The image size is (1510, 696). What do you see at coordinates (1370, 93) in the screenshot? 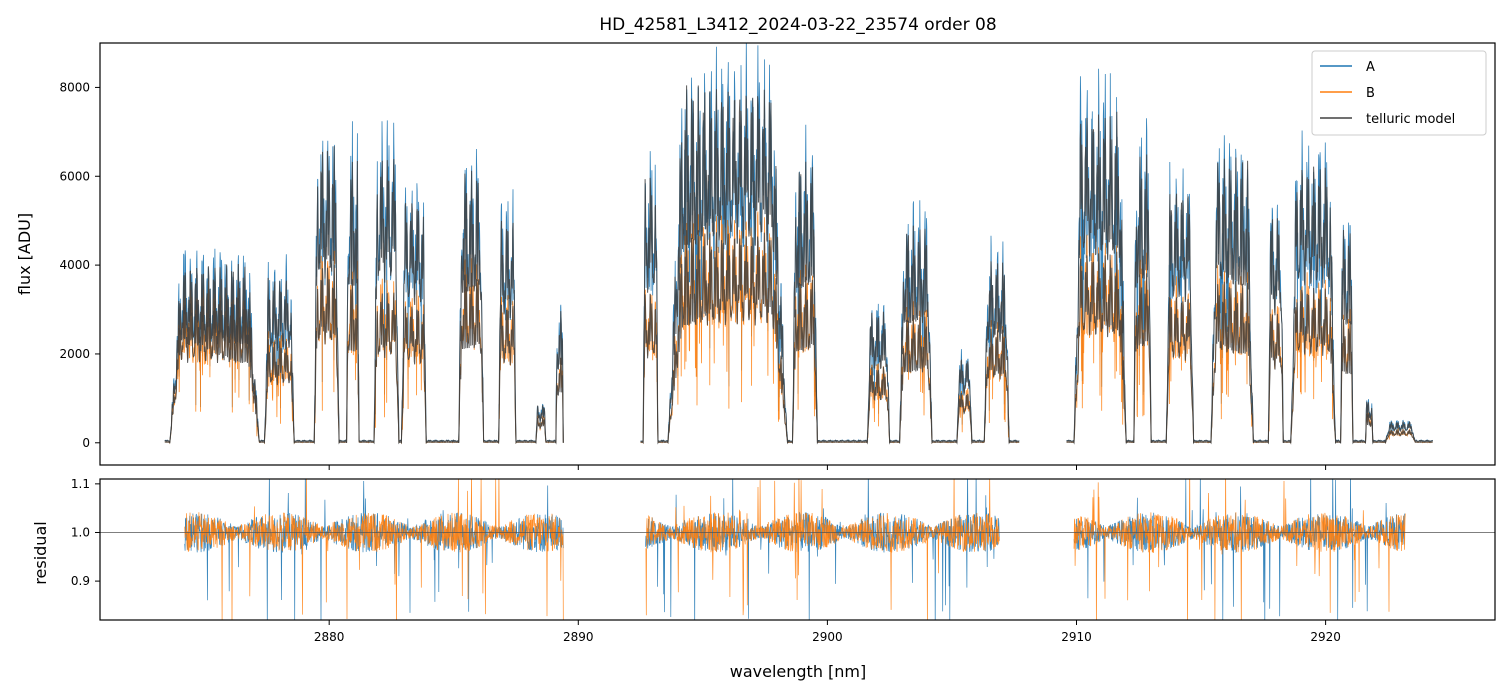
I see `legend-label-b: B` at bounding box center [1370, 93].